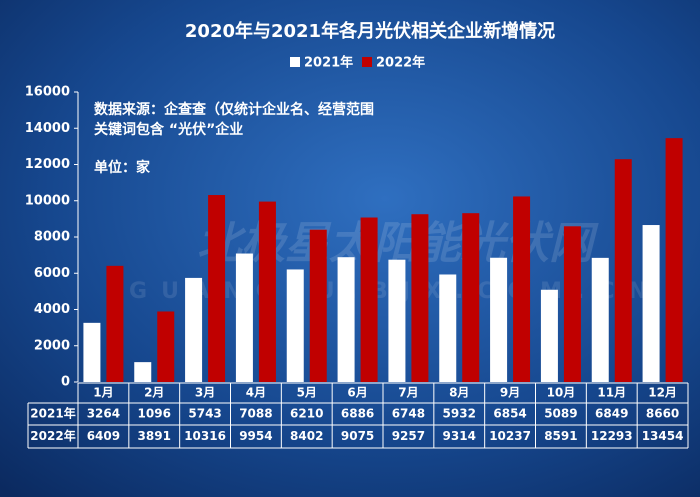 This screenshot has height=497, width=700. What do you see at coordinates (459, 436) in the screenshot?
I see `table-cell: 9314` at bounding box center [459, 436].